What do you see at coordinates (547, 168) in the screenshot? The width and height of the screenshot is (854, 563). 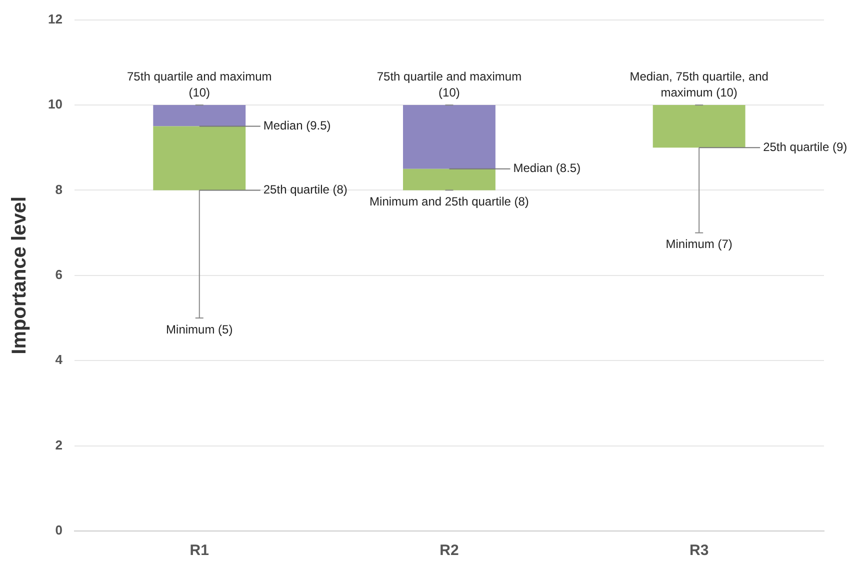 I see `annotation: Median (8.5)` at bounding box center [547, 168].